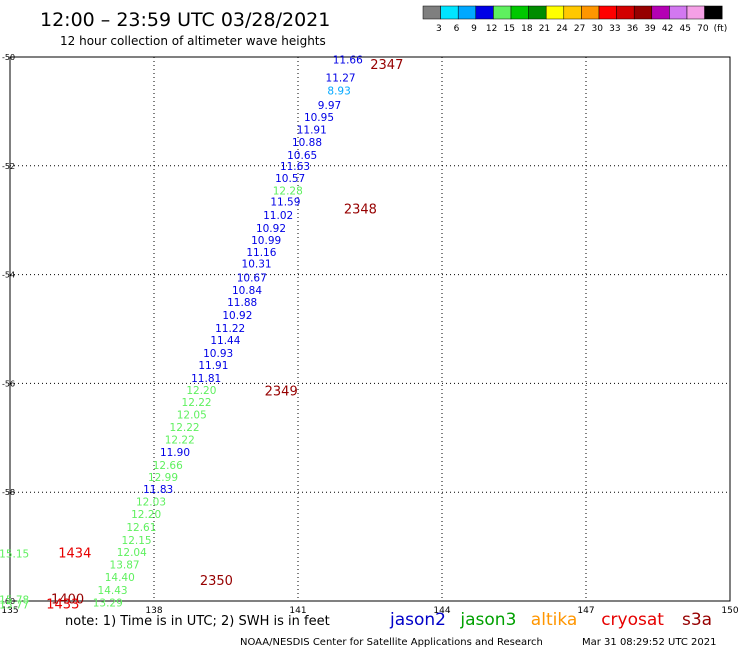 The image size is (740, 650). What do you see at coordinates (614, 29) in the screenshot?
I see `scale-label: 33` at bounding box center [614, 29].